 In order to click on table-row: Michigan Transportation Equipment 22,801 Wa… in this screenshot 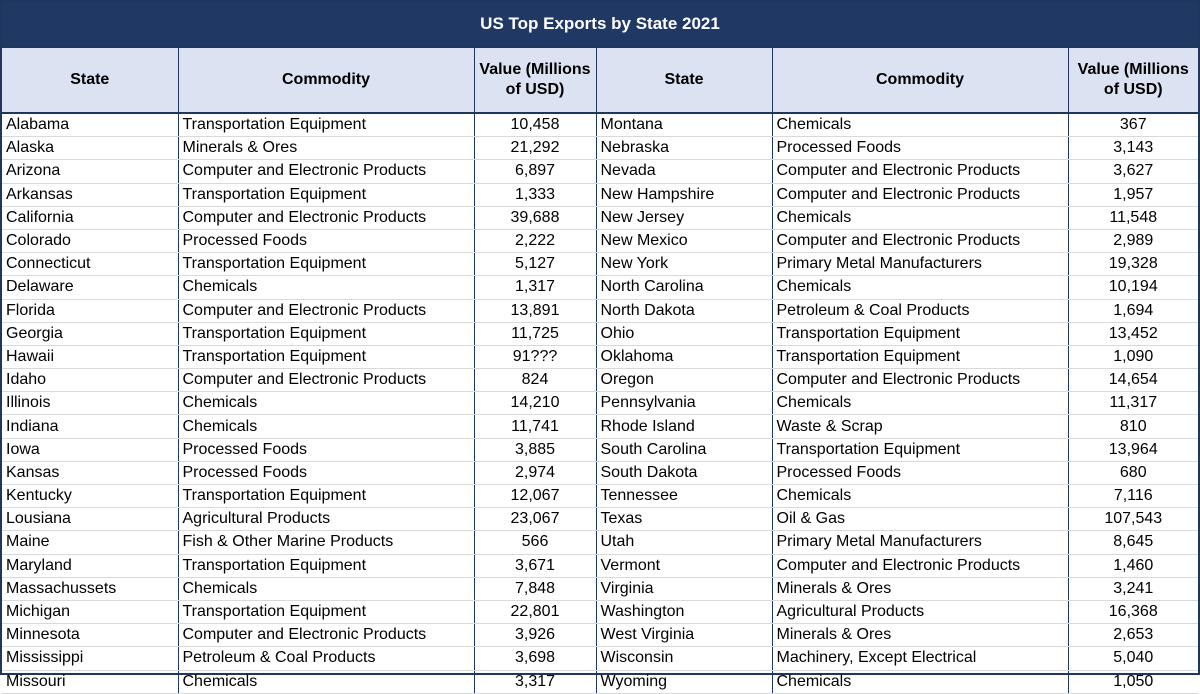, I will do `click(600, 612)`.